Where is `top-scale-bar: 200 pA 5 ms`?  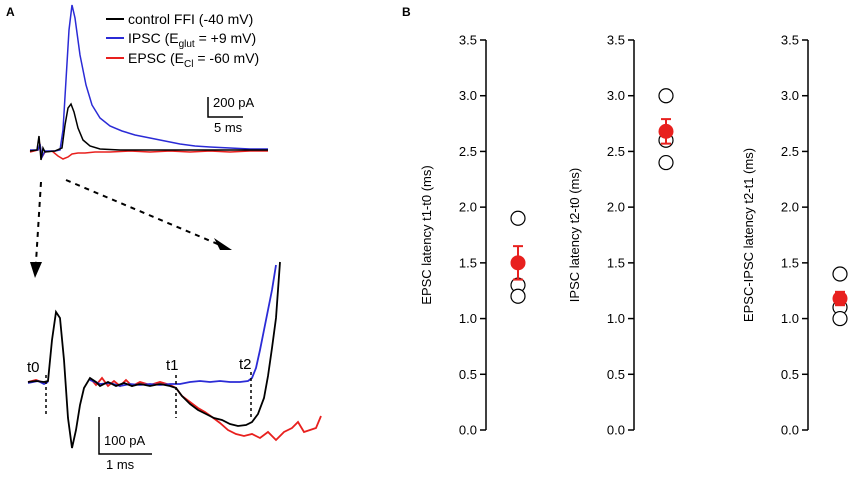
top-scale-bar: 200 pA 5 ms is located at coordinates (231, 115).